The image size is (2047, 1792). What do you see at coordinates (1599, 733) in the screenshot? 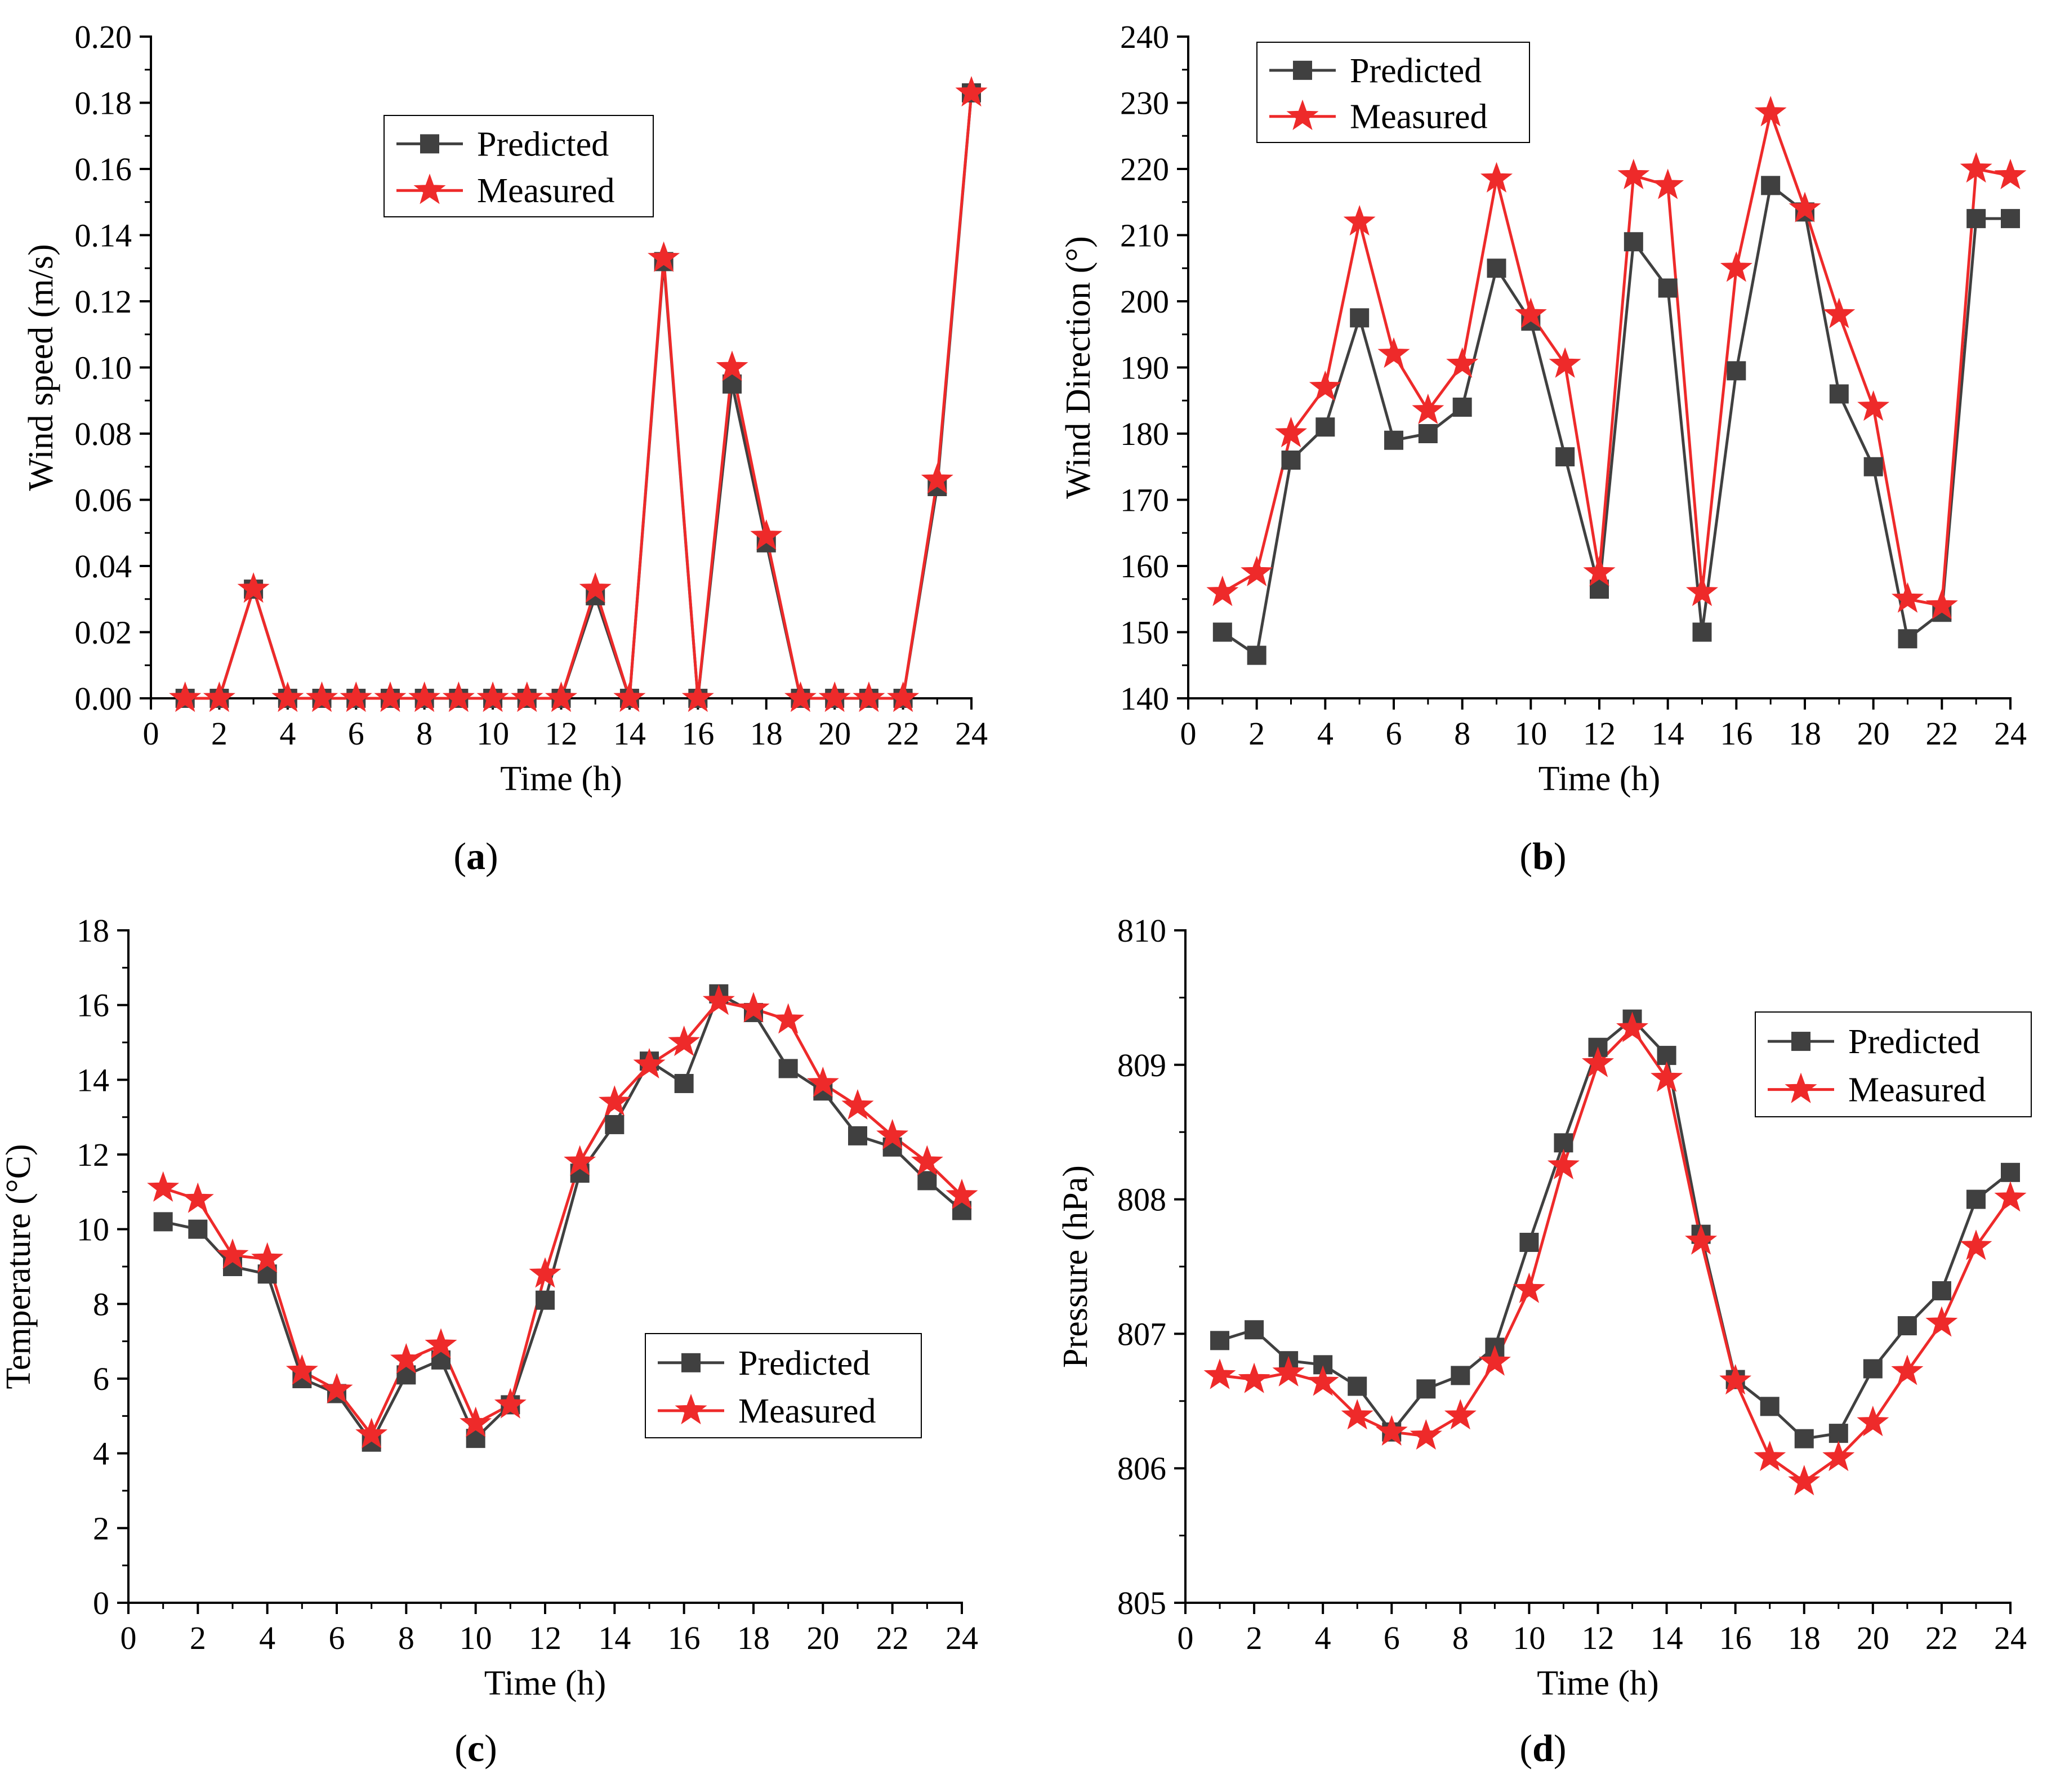
I see `x-tick-label-b: 12` at bounding box center [1599, 733].